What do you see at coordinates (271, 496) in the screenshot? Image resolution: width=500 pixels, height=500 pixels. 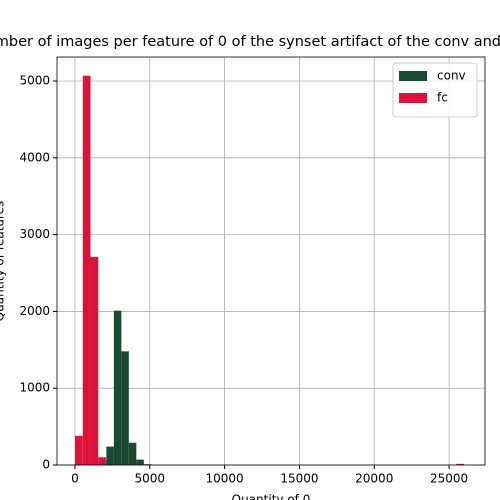 I see `x-axis-label: Quantity of 0` at bounding box center [271, 496].